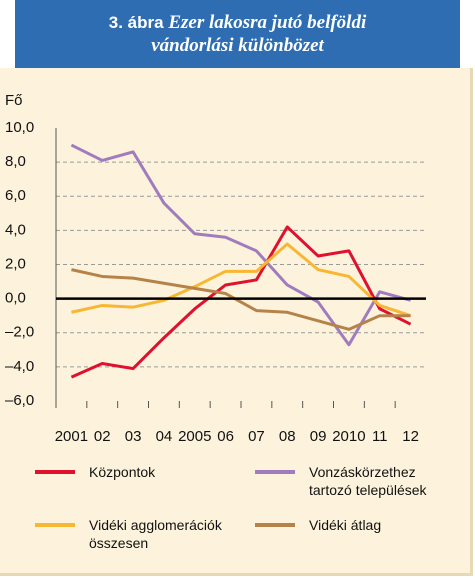  What do you see at coordinates (256, 436) in the screenshot?
I see `x-tick-label: 07` at bounding box center [256, 436].